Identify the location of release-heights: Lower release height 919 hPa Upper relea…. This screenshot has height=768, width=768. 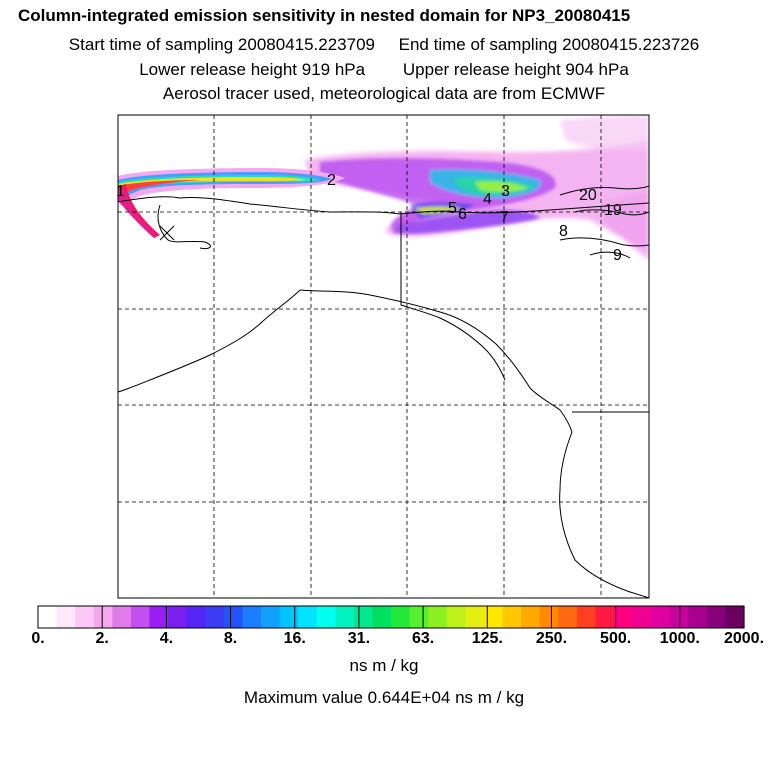
(384, 70).